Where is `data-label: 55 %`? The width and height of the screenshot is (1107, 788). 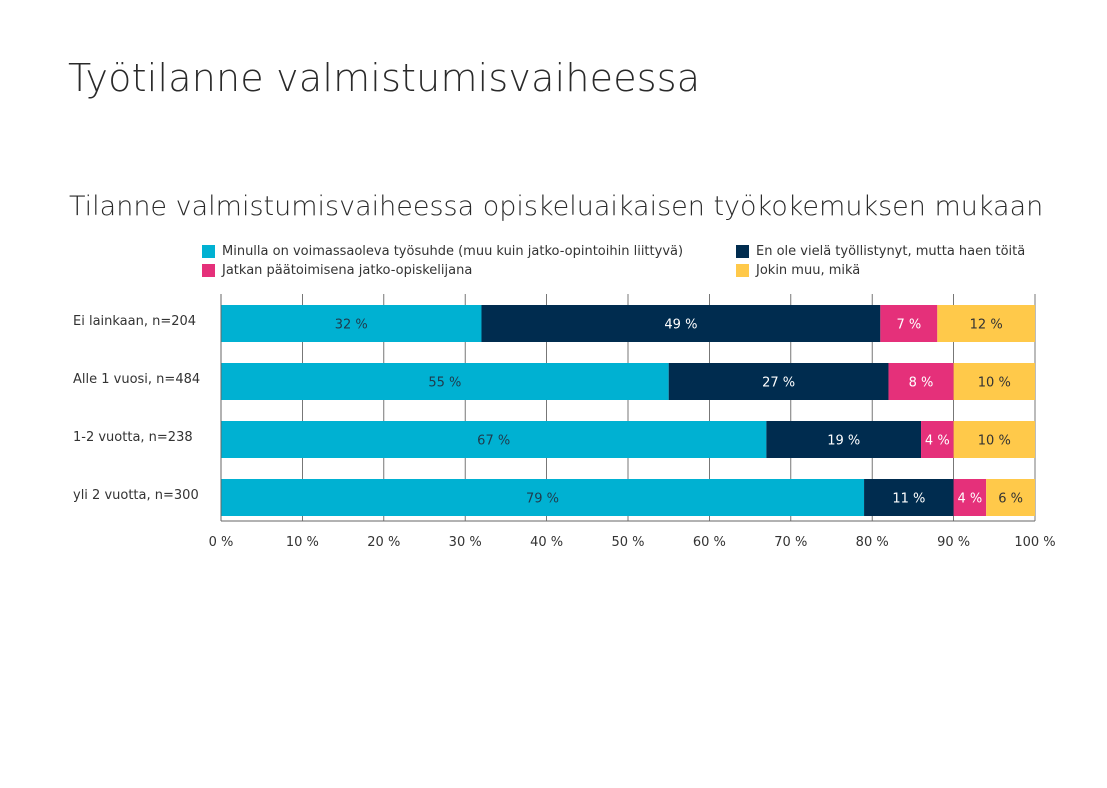 data-label: 55 % is located at coordinates (444, 383).